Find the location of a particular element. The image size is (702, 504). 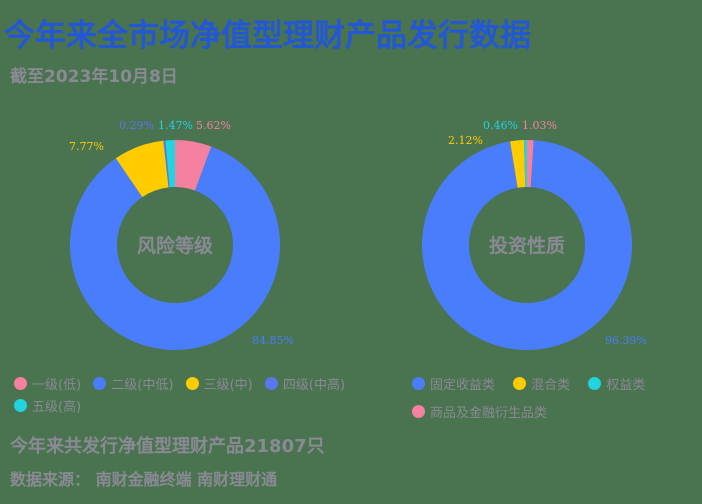

slice-percent-label: 1.47% is located at coordinates (175, 125).